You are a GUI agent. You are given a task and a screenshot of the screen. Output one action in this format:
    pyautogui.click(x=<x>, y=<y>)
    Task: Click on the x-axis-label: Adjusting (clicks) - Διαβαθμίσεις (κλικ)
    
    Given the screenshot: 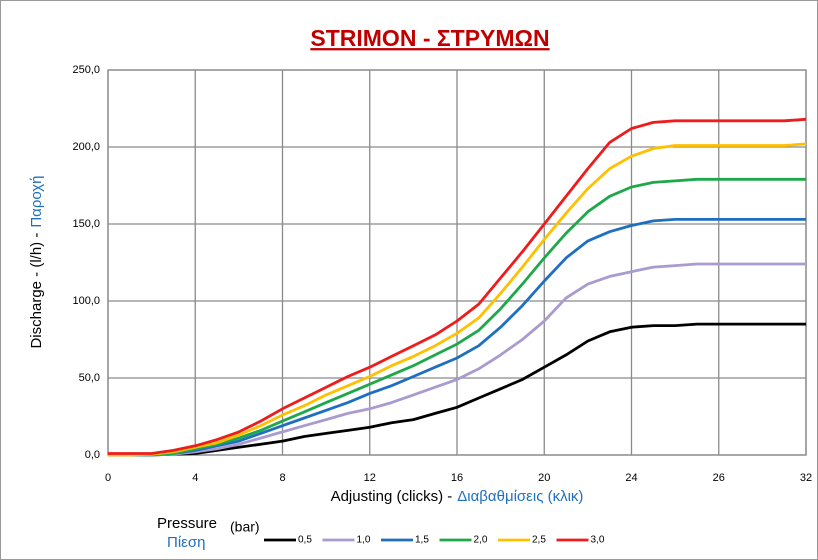 What is the action you would take?
    pyautogui.click(x=457, y=496)
    